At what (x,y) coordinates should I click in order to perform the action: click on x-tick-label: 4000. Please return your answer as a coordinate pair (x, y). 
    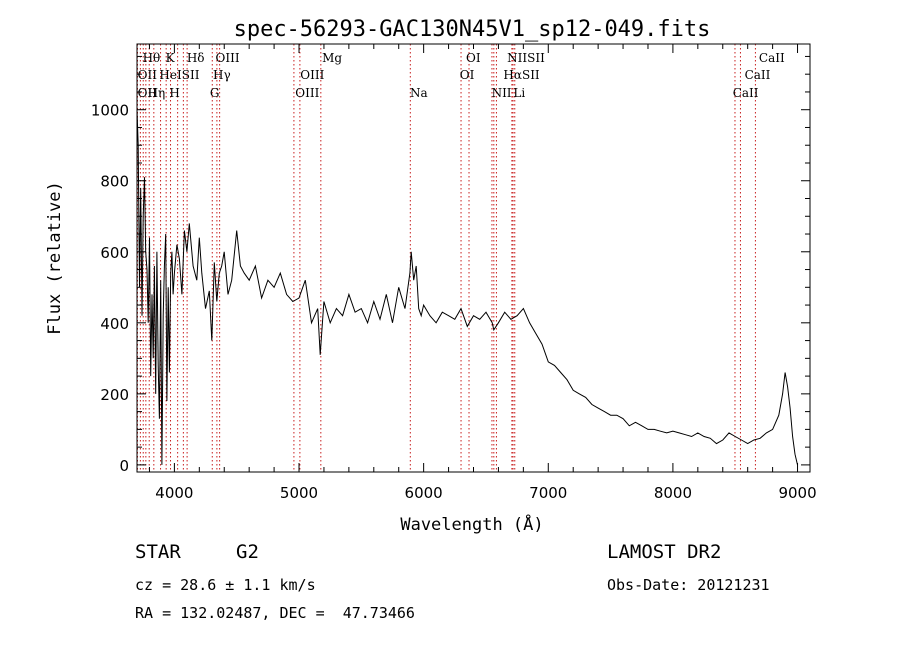
    Looking at the image, I should click on (174, 493).